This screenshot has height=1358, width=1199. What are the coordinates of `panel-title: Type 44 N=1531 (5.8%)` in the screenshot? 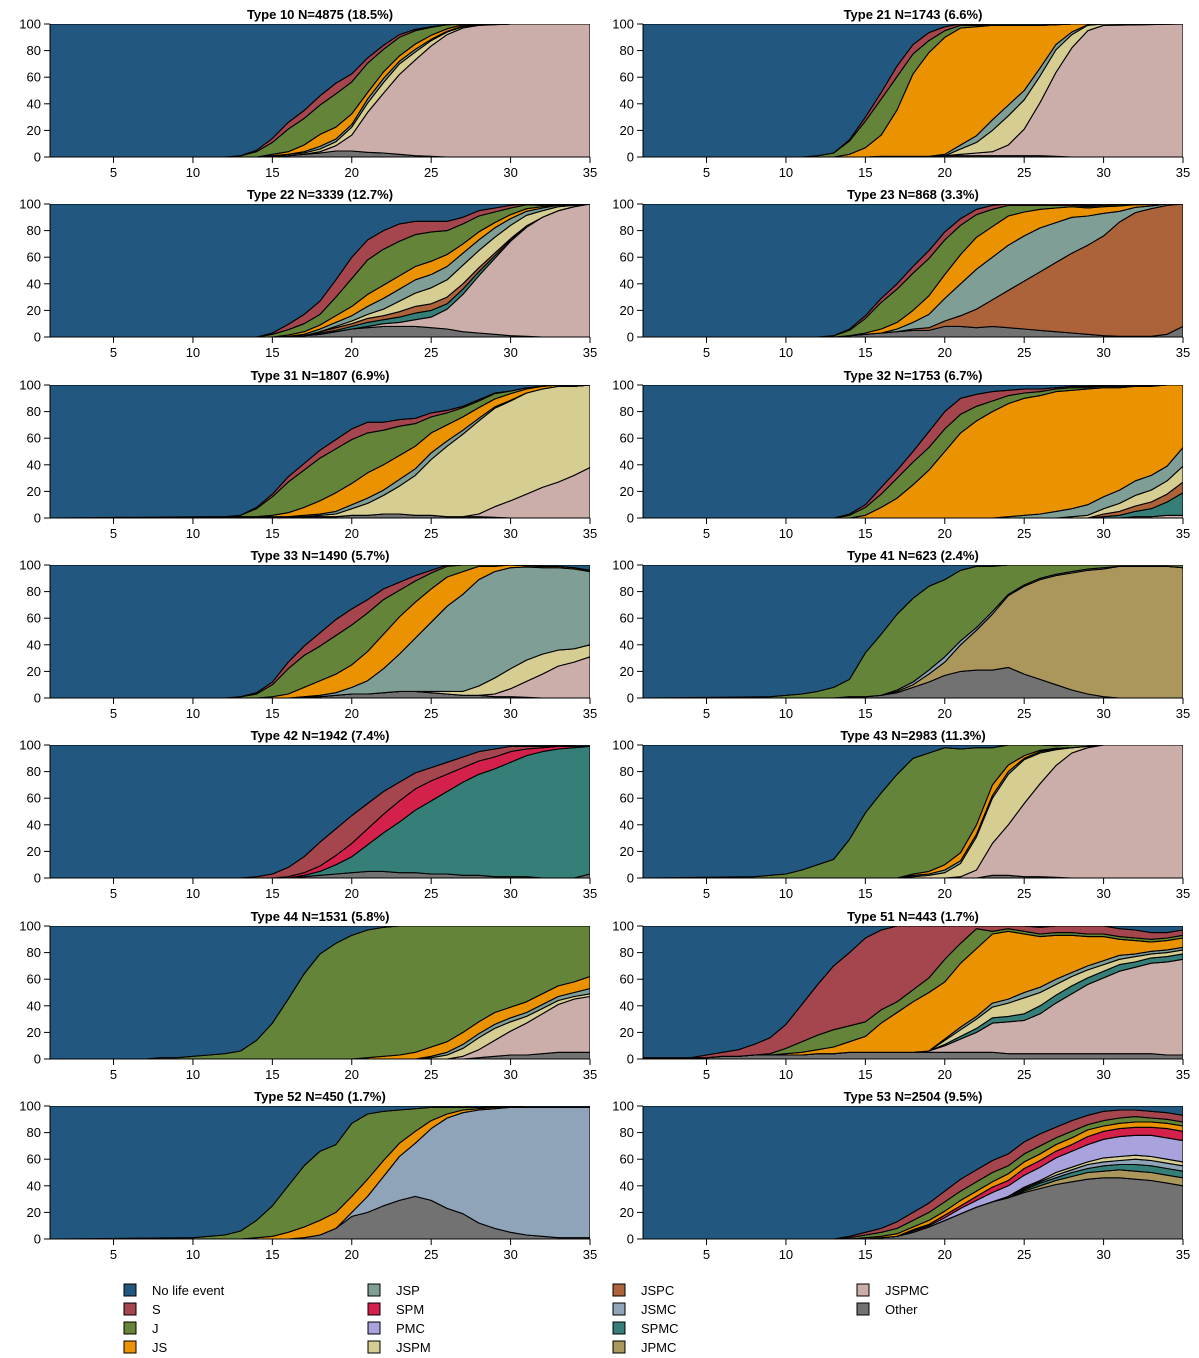 It's located at (320, 916).